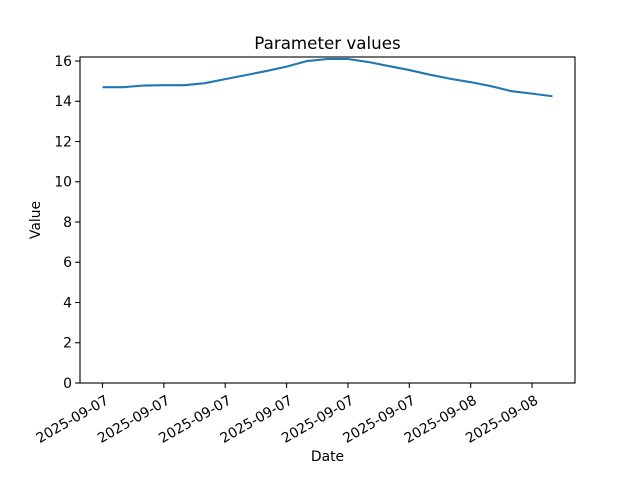 Image resolution: width=640 pixels, height=480 pixels. What do you see at coordinates (63, 183) in the screenshot?
I see `y-tick-label: 10` at bounding box center [63, 183].